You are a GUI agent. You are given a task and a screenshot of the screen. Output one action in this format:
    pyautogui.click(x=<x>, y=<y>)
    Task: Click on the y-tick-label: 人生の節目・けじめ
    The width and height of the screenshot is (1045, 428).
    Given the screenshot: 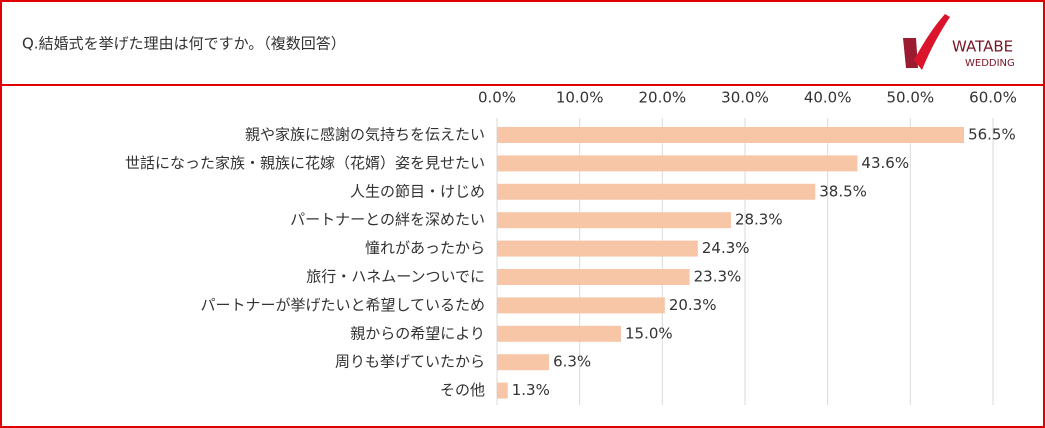 What is the action you would take?
    pyautogui.click(x=417, y=191)
    